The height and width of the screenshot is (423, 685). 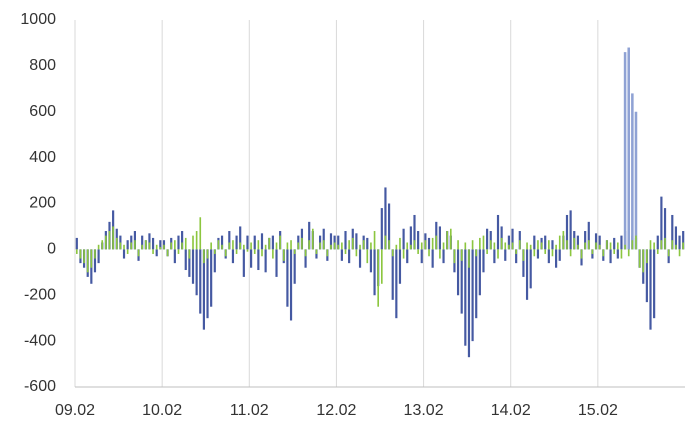 I want to click on y-tick-label: 1000, so click(x=38, y=19).